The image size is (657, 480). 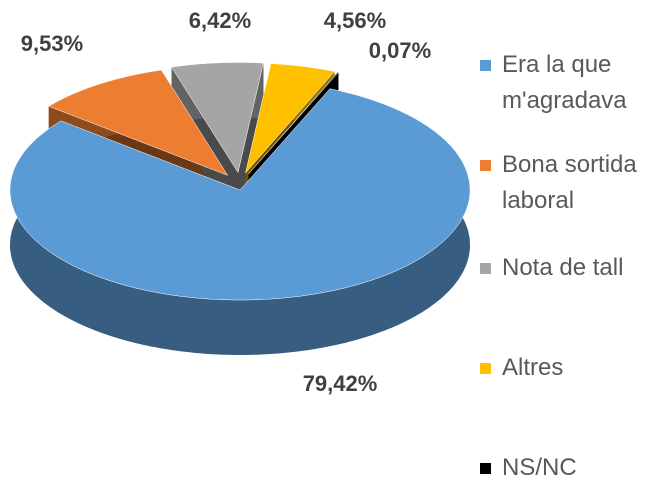 I want to click on data-label: 9,53%, so click(x=52, y=43).